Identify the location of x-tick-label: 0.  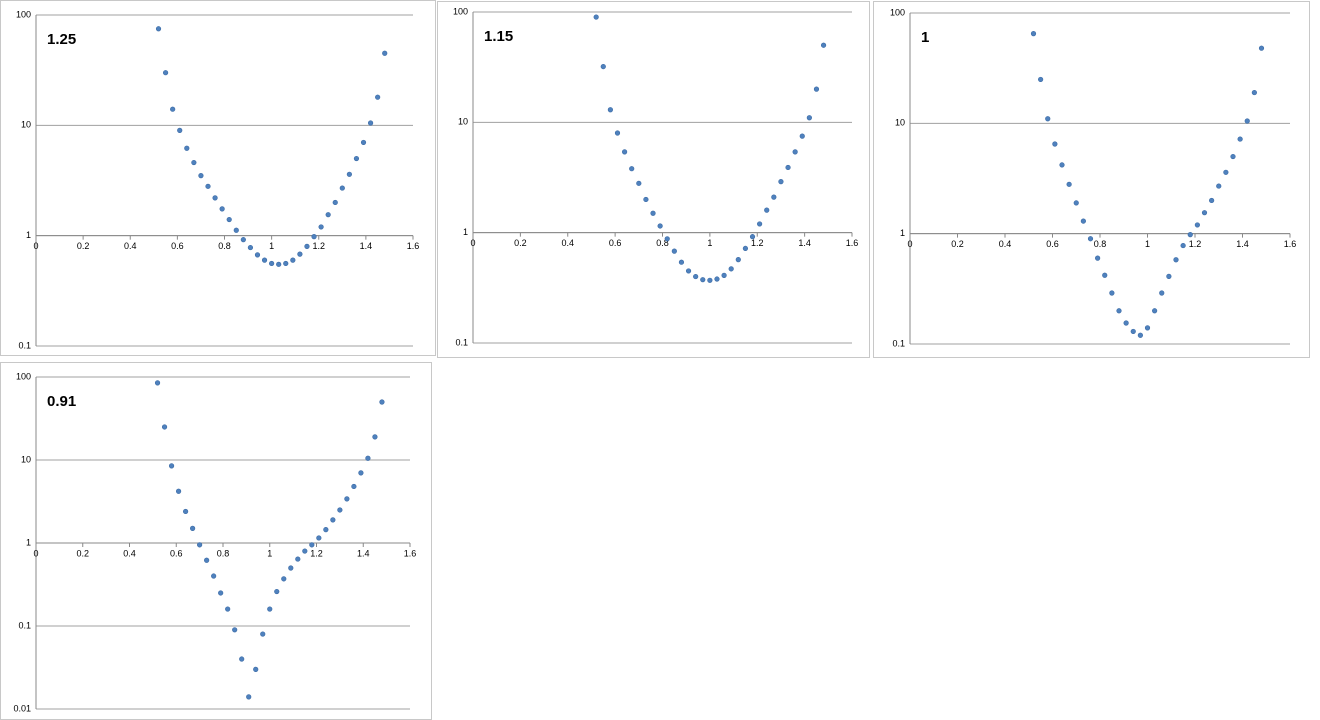
(909, 244).